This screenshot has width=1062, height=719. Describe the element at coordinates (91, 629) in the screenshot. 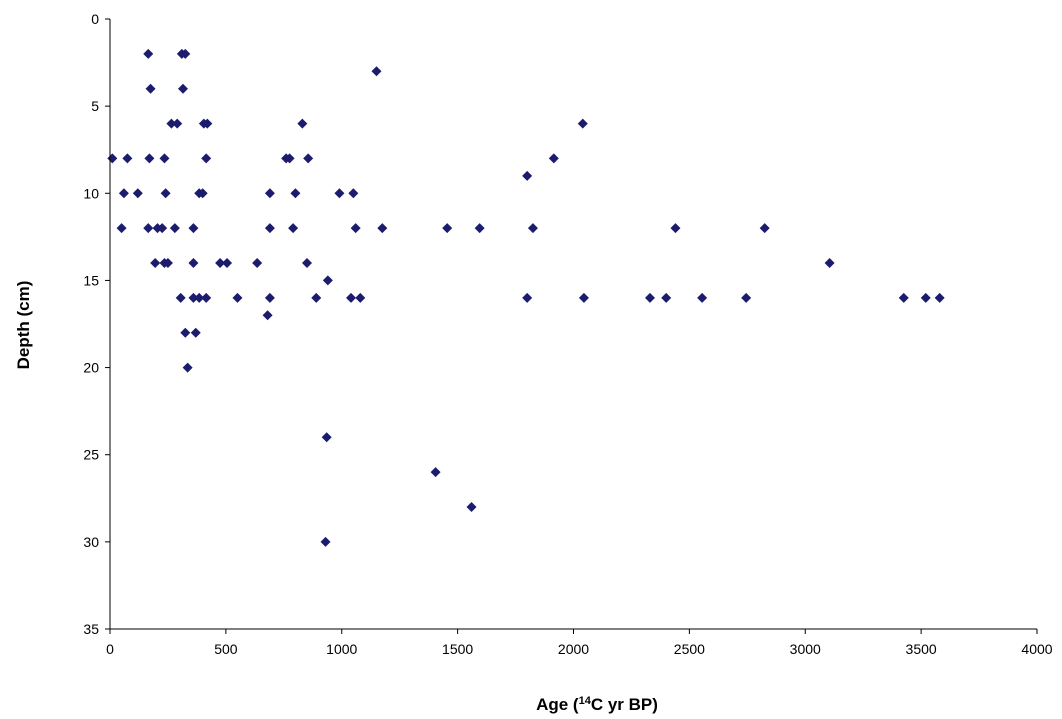

I see `y-tick-label: 35` at that location.